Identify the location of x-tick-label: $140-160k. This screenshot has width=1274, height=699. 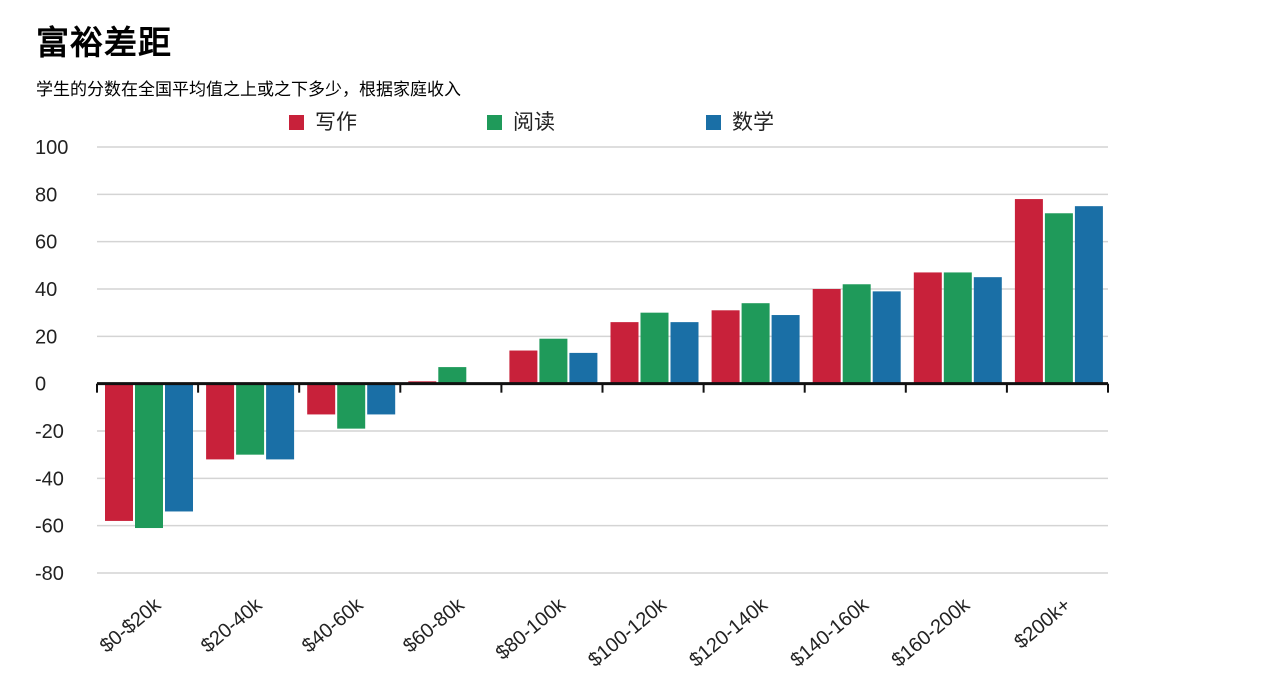
(829, 632).